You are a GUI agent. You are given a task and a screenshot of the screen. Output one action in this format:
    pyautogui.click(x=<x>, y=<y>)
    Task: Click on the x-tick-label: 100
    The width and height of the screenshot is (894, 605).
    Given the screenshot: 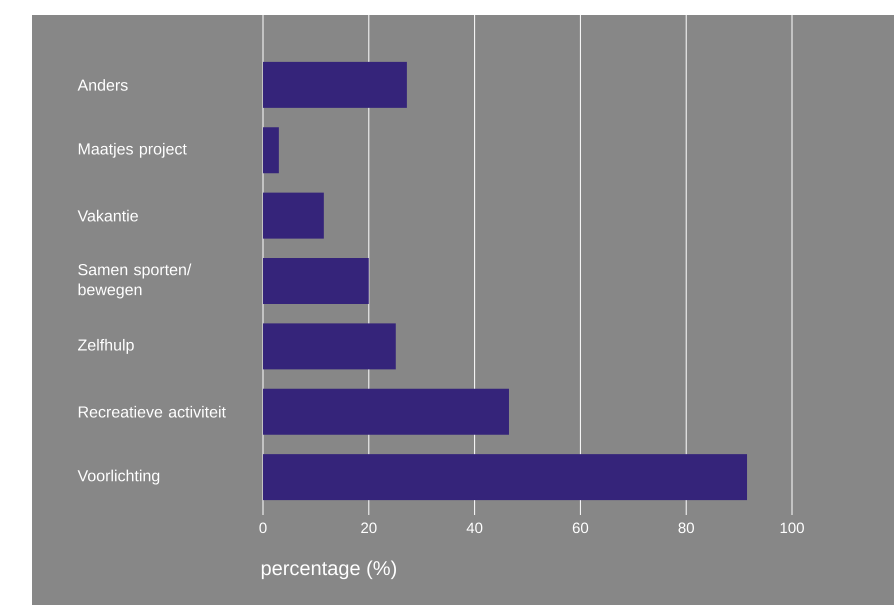 What is the action you would take?
    pyautogui.click(x=792, y=528)
    